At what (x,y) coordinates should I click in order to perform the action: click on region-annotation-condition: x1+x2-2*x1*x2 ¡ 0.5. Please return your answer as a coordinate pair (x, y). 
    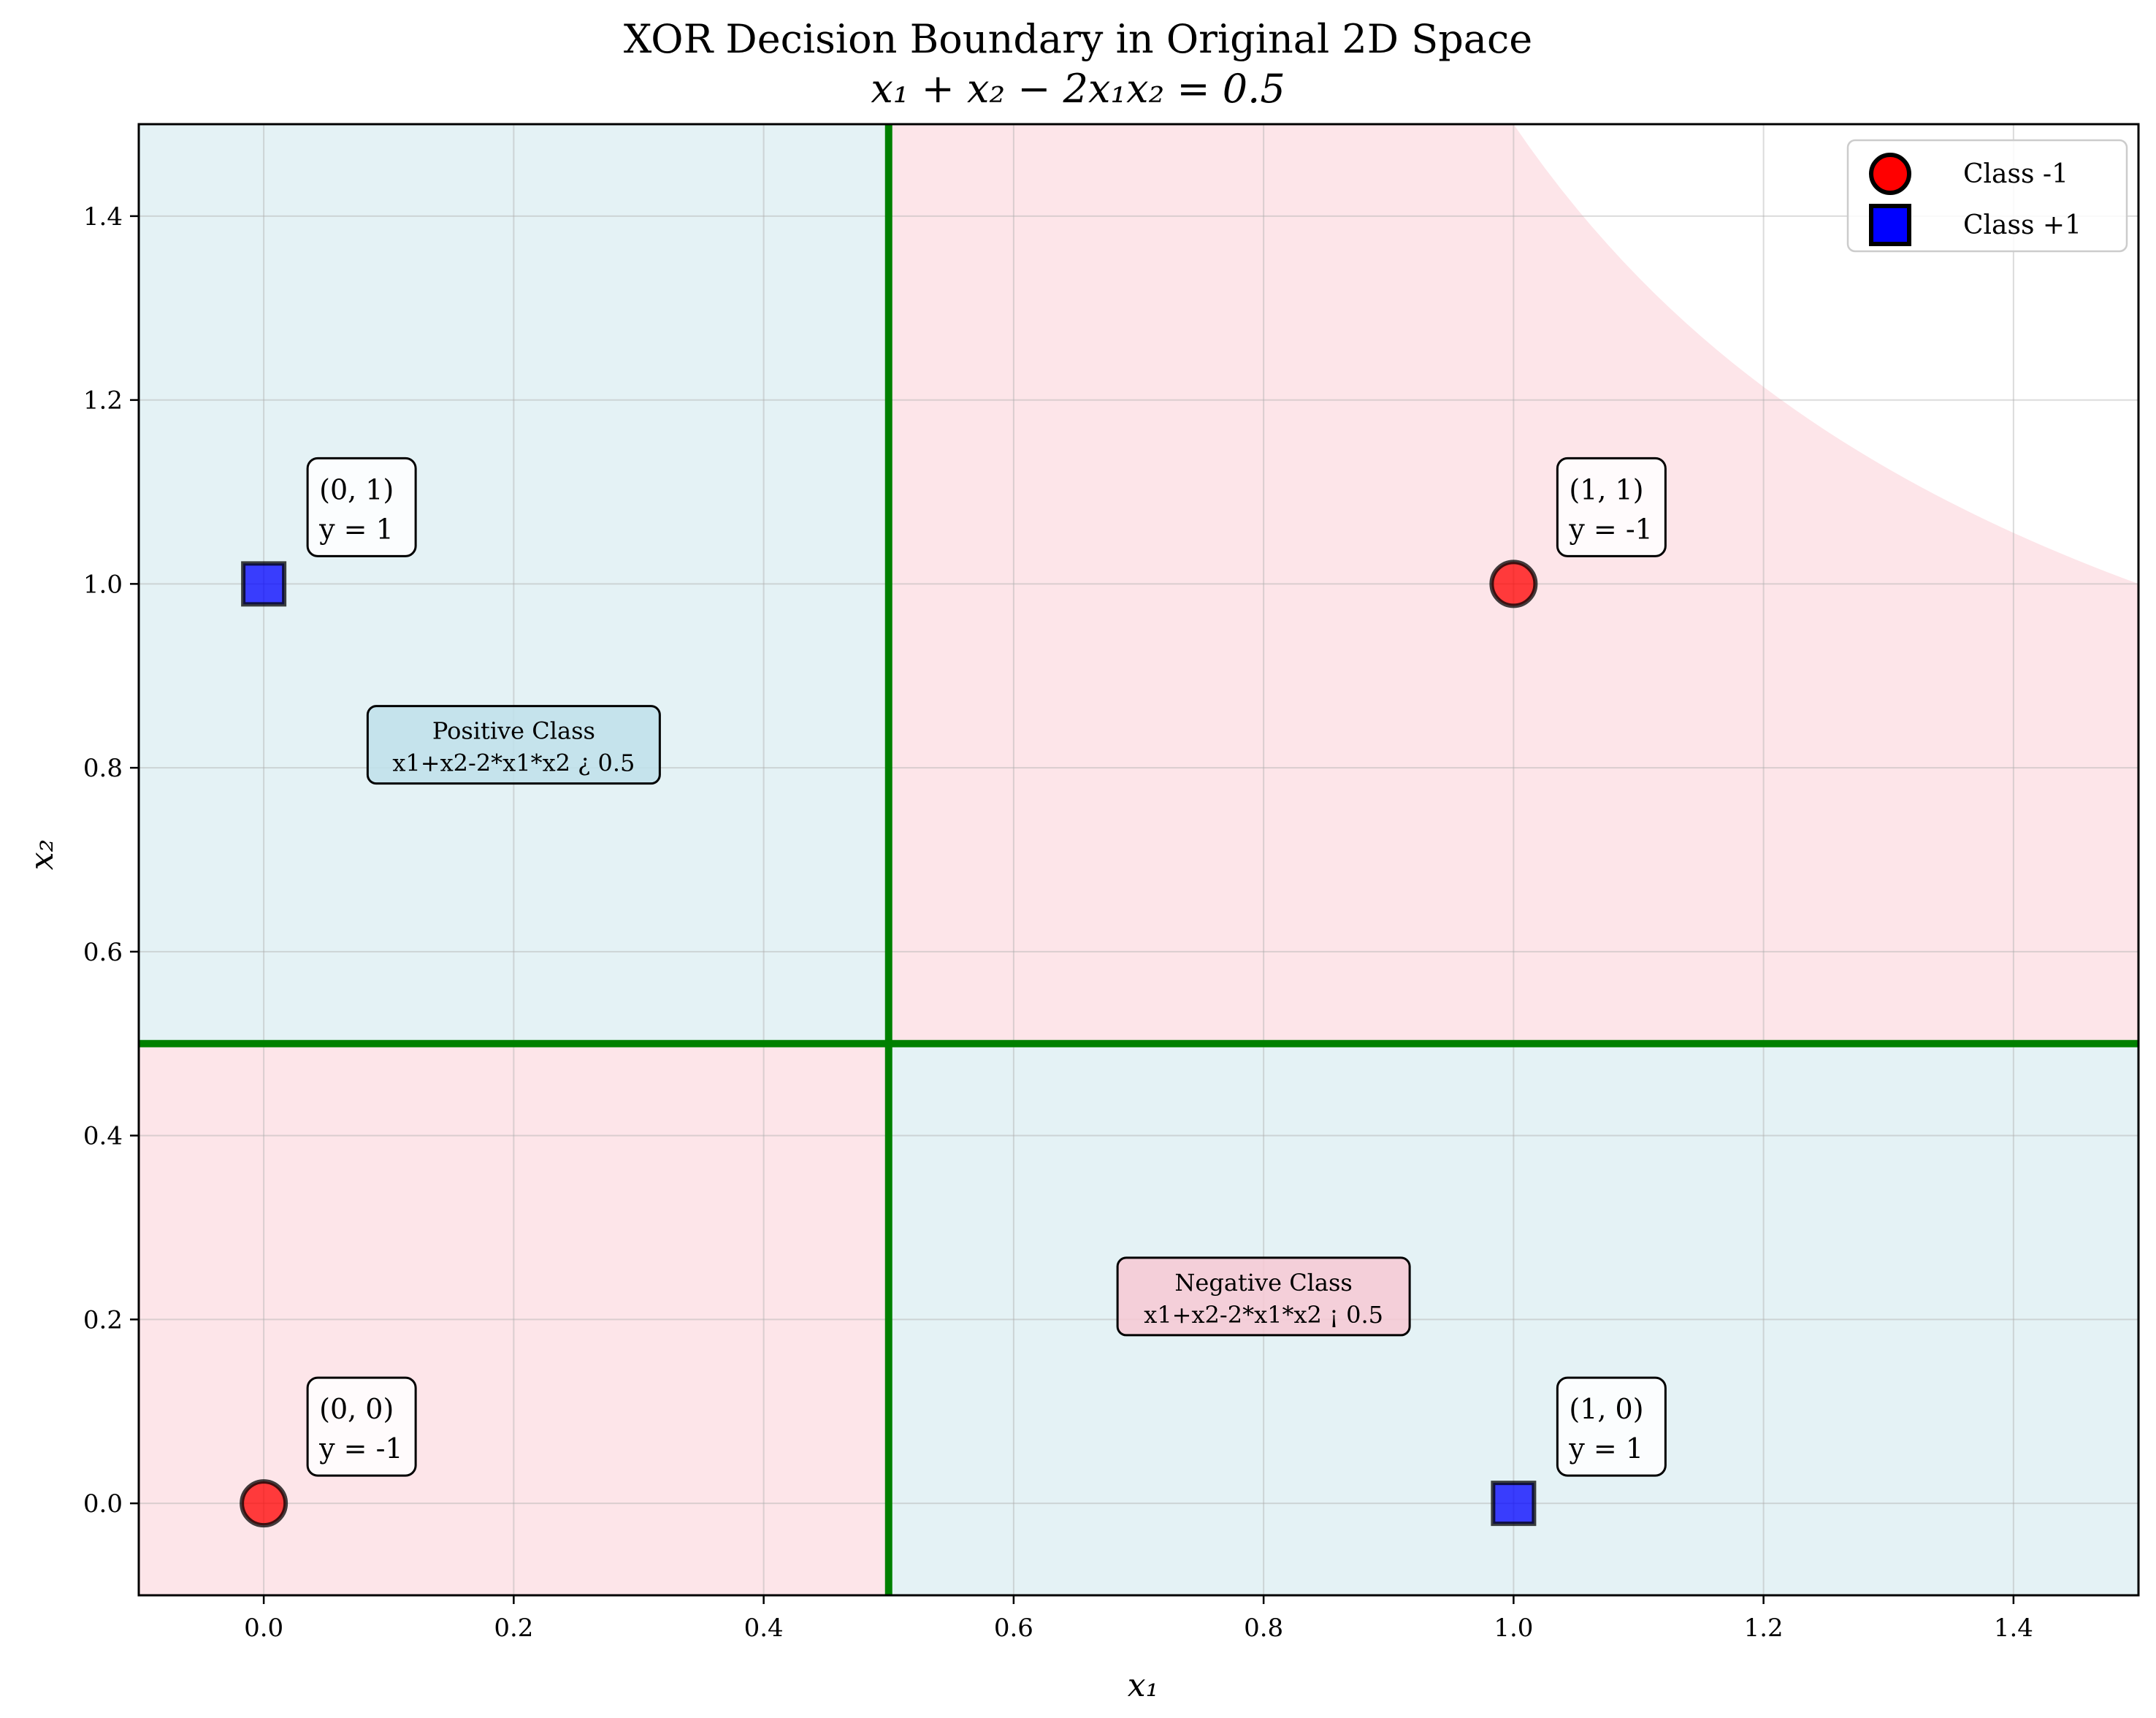
    Looking at the image, I should click on (1263, 1315).